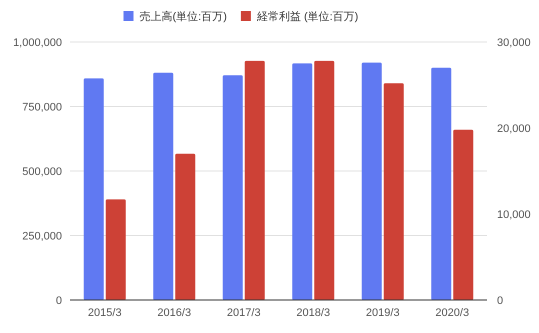 The width and height of the screenshot is (539, 333). Describe the element at coordinates (105, 313) in the screenshot. I see `x-tick-label: 2015/3` at that location.